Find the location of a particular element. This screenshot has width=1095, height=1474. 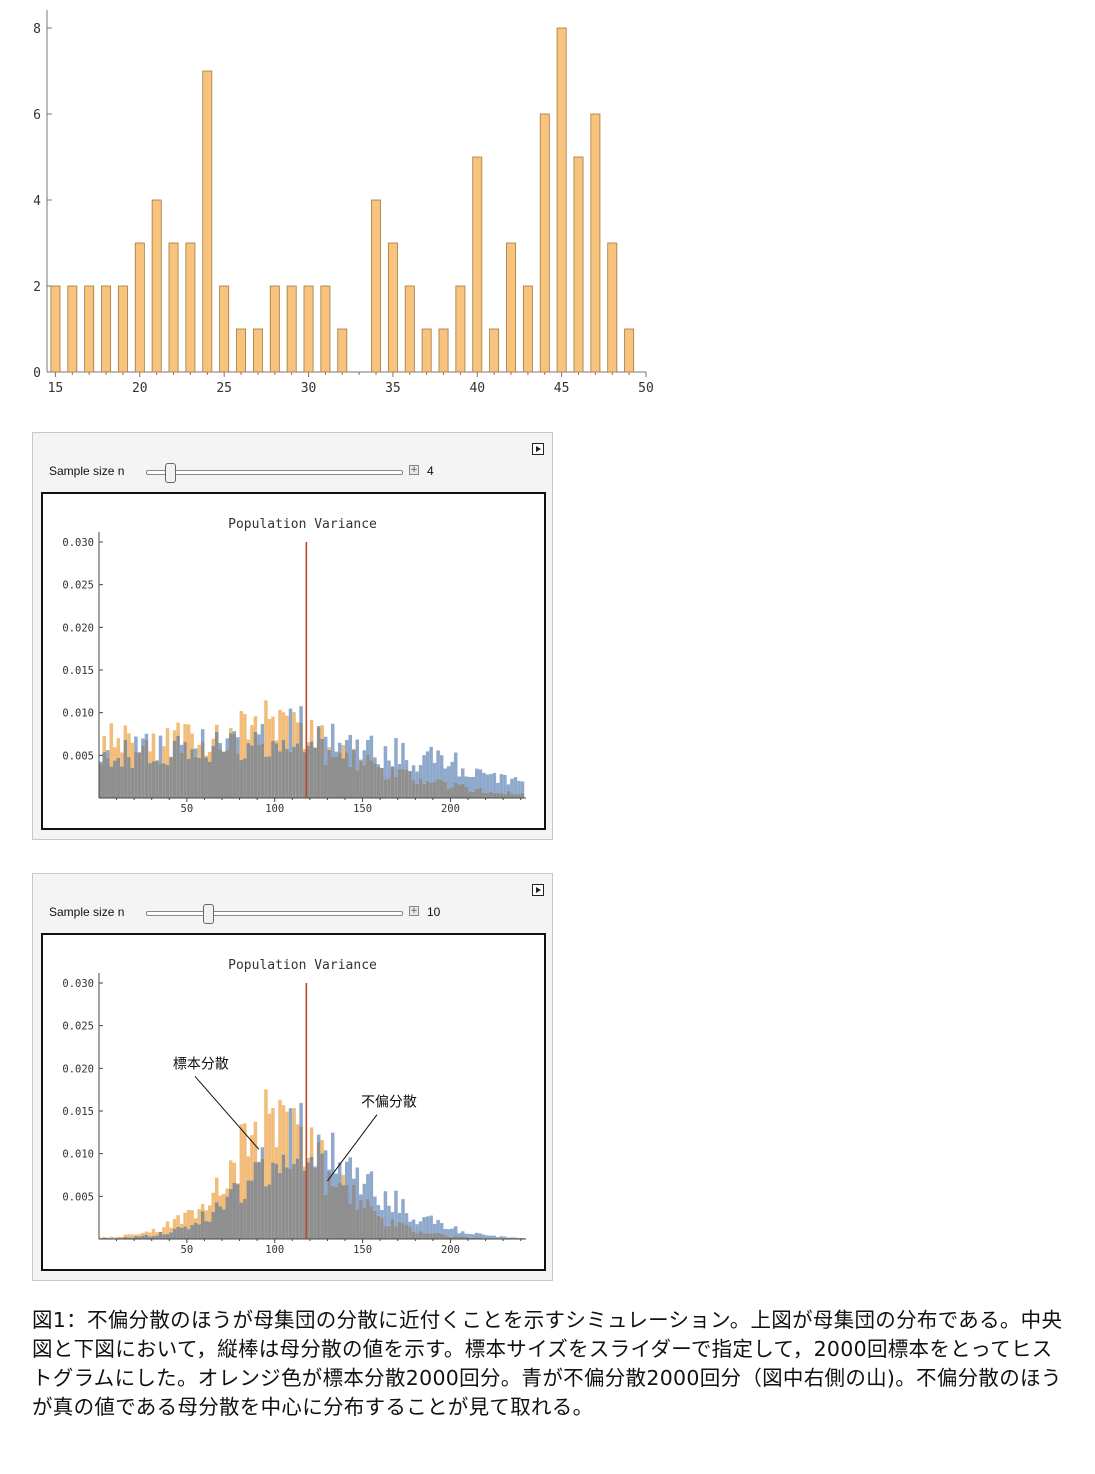

x-tick-label: 40 is located at coordinates (477, 388).